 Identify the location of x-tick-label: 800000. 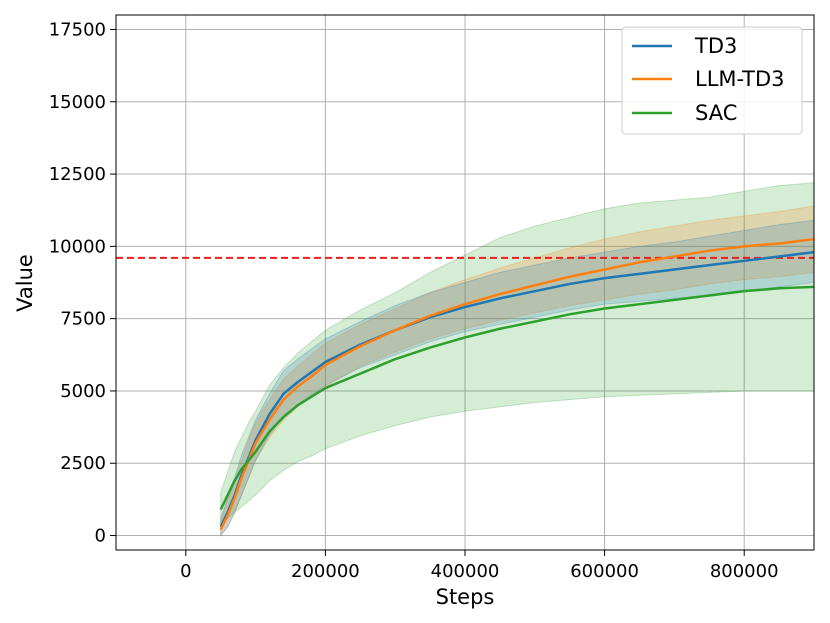
(744, 571).